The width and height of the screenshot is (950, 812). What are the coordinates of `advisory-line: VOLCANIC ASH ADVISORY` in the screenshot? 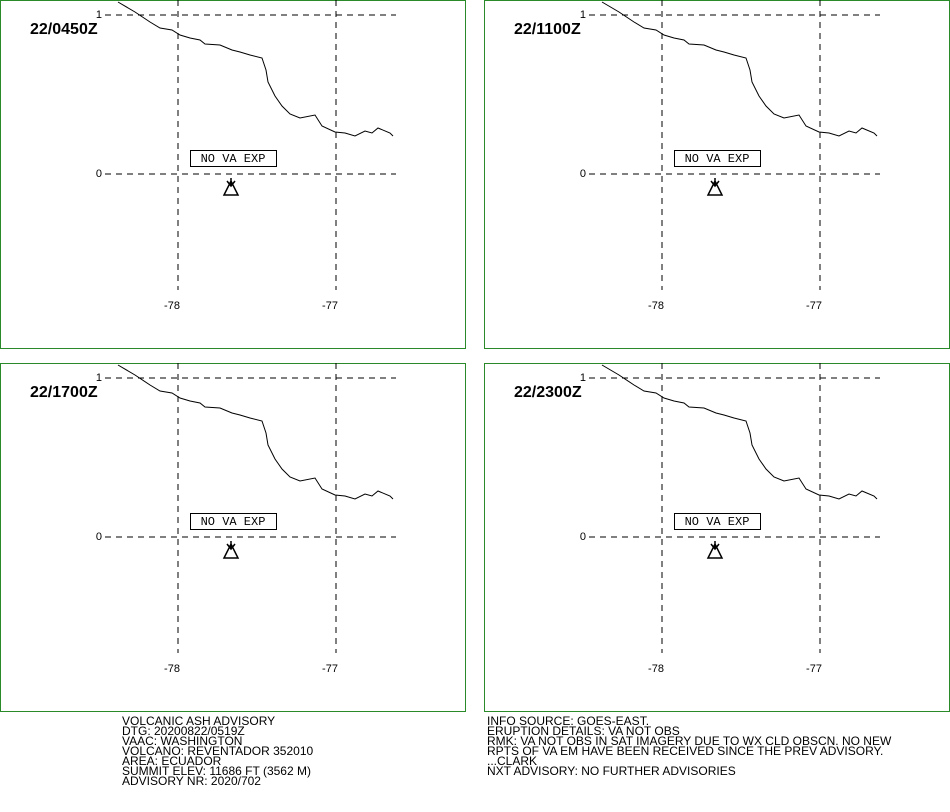 It's located at (198, 721).